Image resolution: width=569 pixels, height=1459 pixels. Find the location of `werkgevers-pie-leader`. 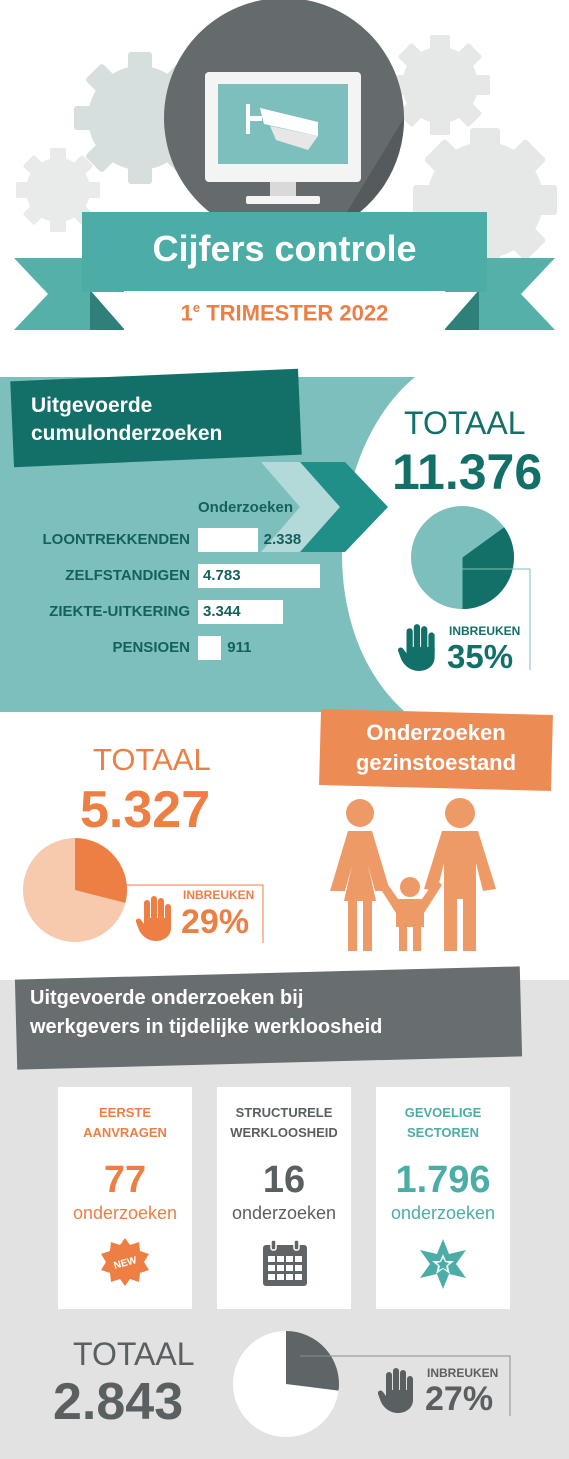

werkgevers-pie-leader is located at coordinates (405, 1385).